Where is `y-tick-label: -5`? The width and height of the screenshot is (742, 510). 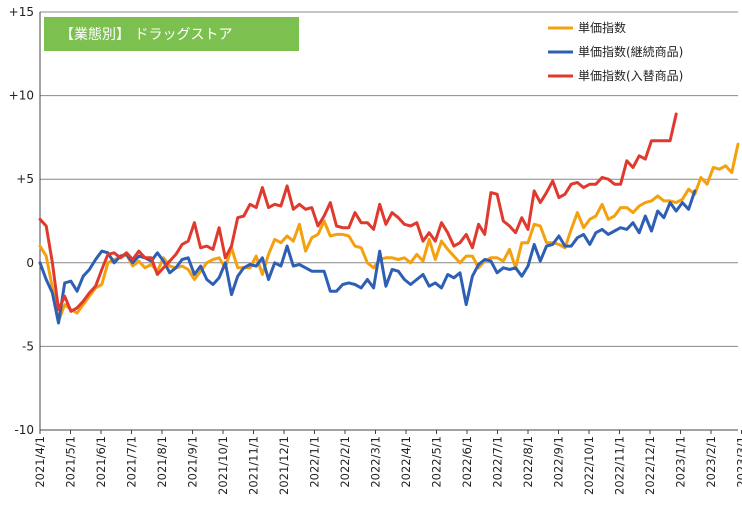
y-tick-label: -5 is located at coordinates (28, 346).